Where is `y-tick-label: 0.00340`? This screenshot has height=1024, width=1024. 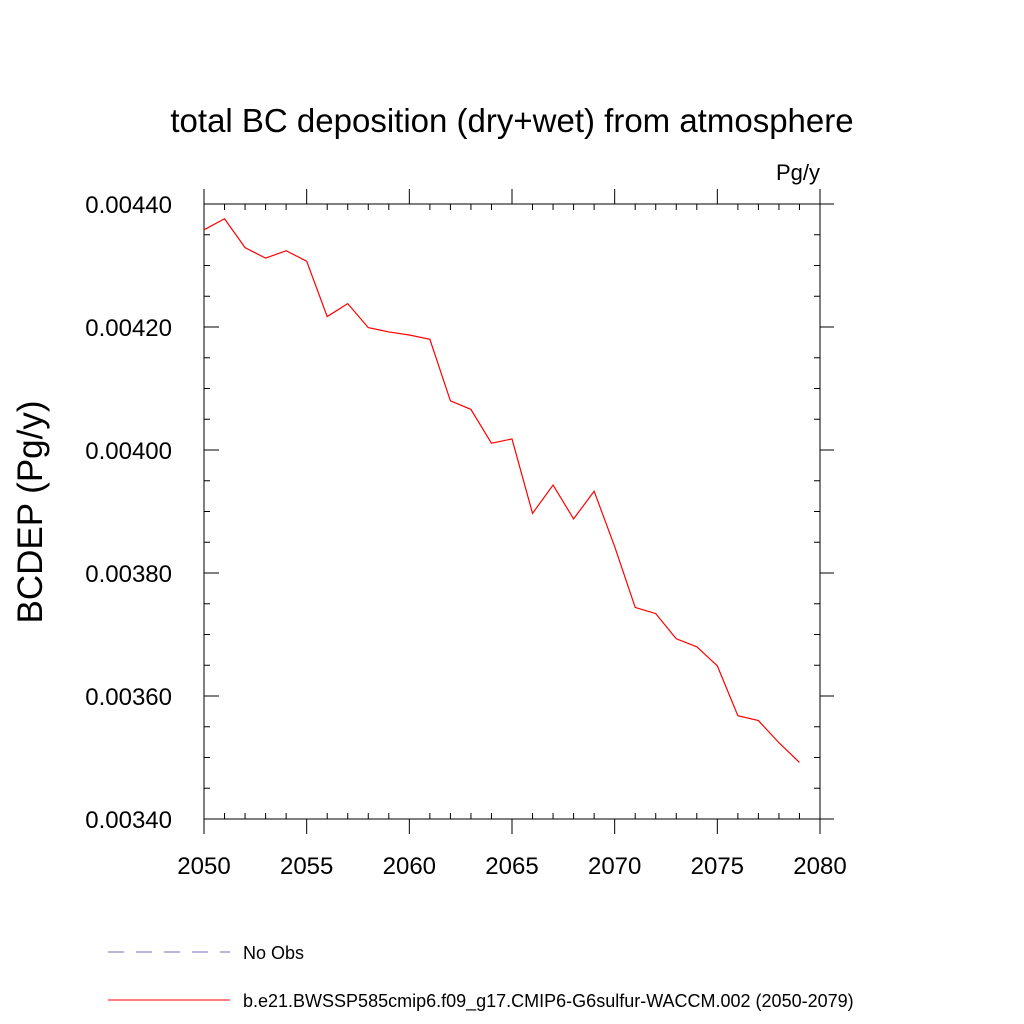 y-tick-label: 0.00340 is located at coordinates (128, 820).